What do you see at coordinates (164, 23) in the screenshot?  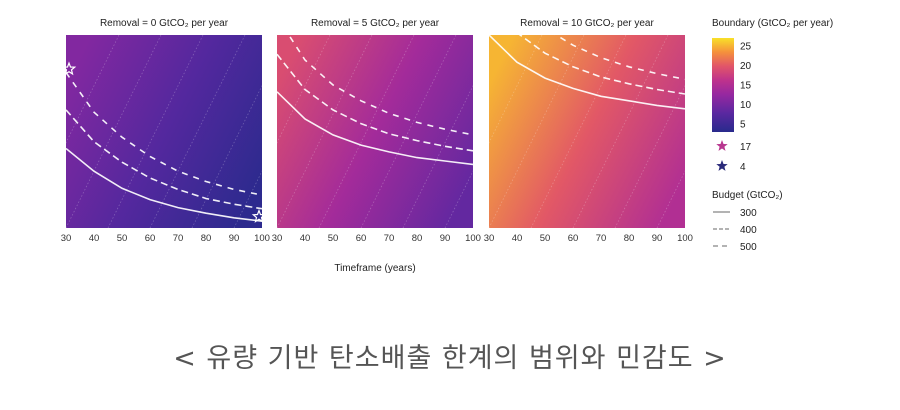 I see `panel-title: Removal = 0 GtCO₂ per year` at bounding box center [164, 23].